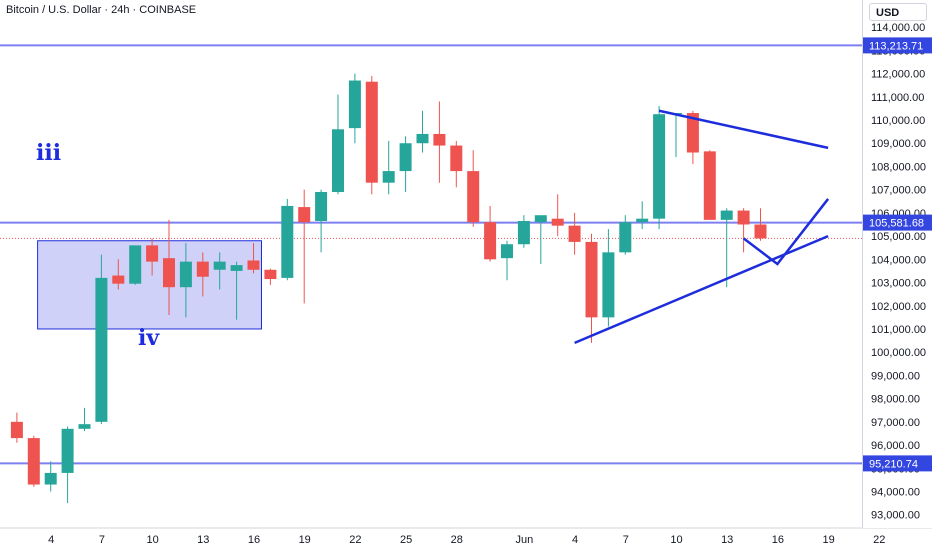 The height and width of the screenshot is (550, 932). Describe the element at coordinates (895, 492) in the screenshot. I see `y-tick-label: 94,000.00` at that location.